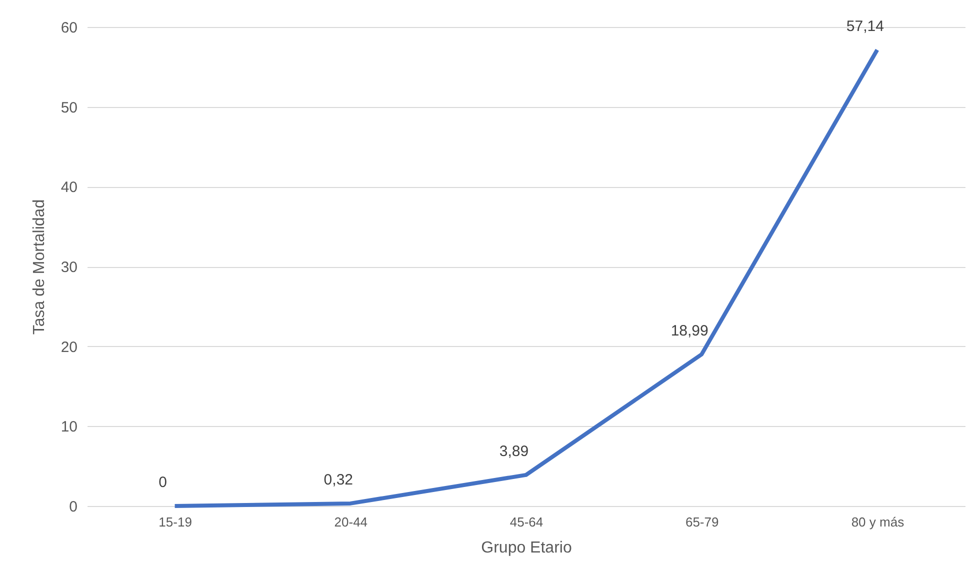 Image resolution: width=978 pixels, height=571 pixels. What do you see at coordinates (527, 522) in the screenshot?
I see `x-tick-label: 45-64` at bounding box center [527, 522].